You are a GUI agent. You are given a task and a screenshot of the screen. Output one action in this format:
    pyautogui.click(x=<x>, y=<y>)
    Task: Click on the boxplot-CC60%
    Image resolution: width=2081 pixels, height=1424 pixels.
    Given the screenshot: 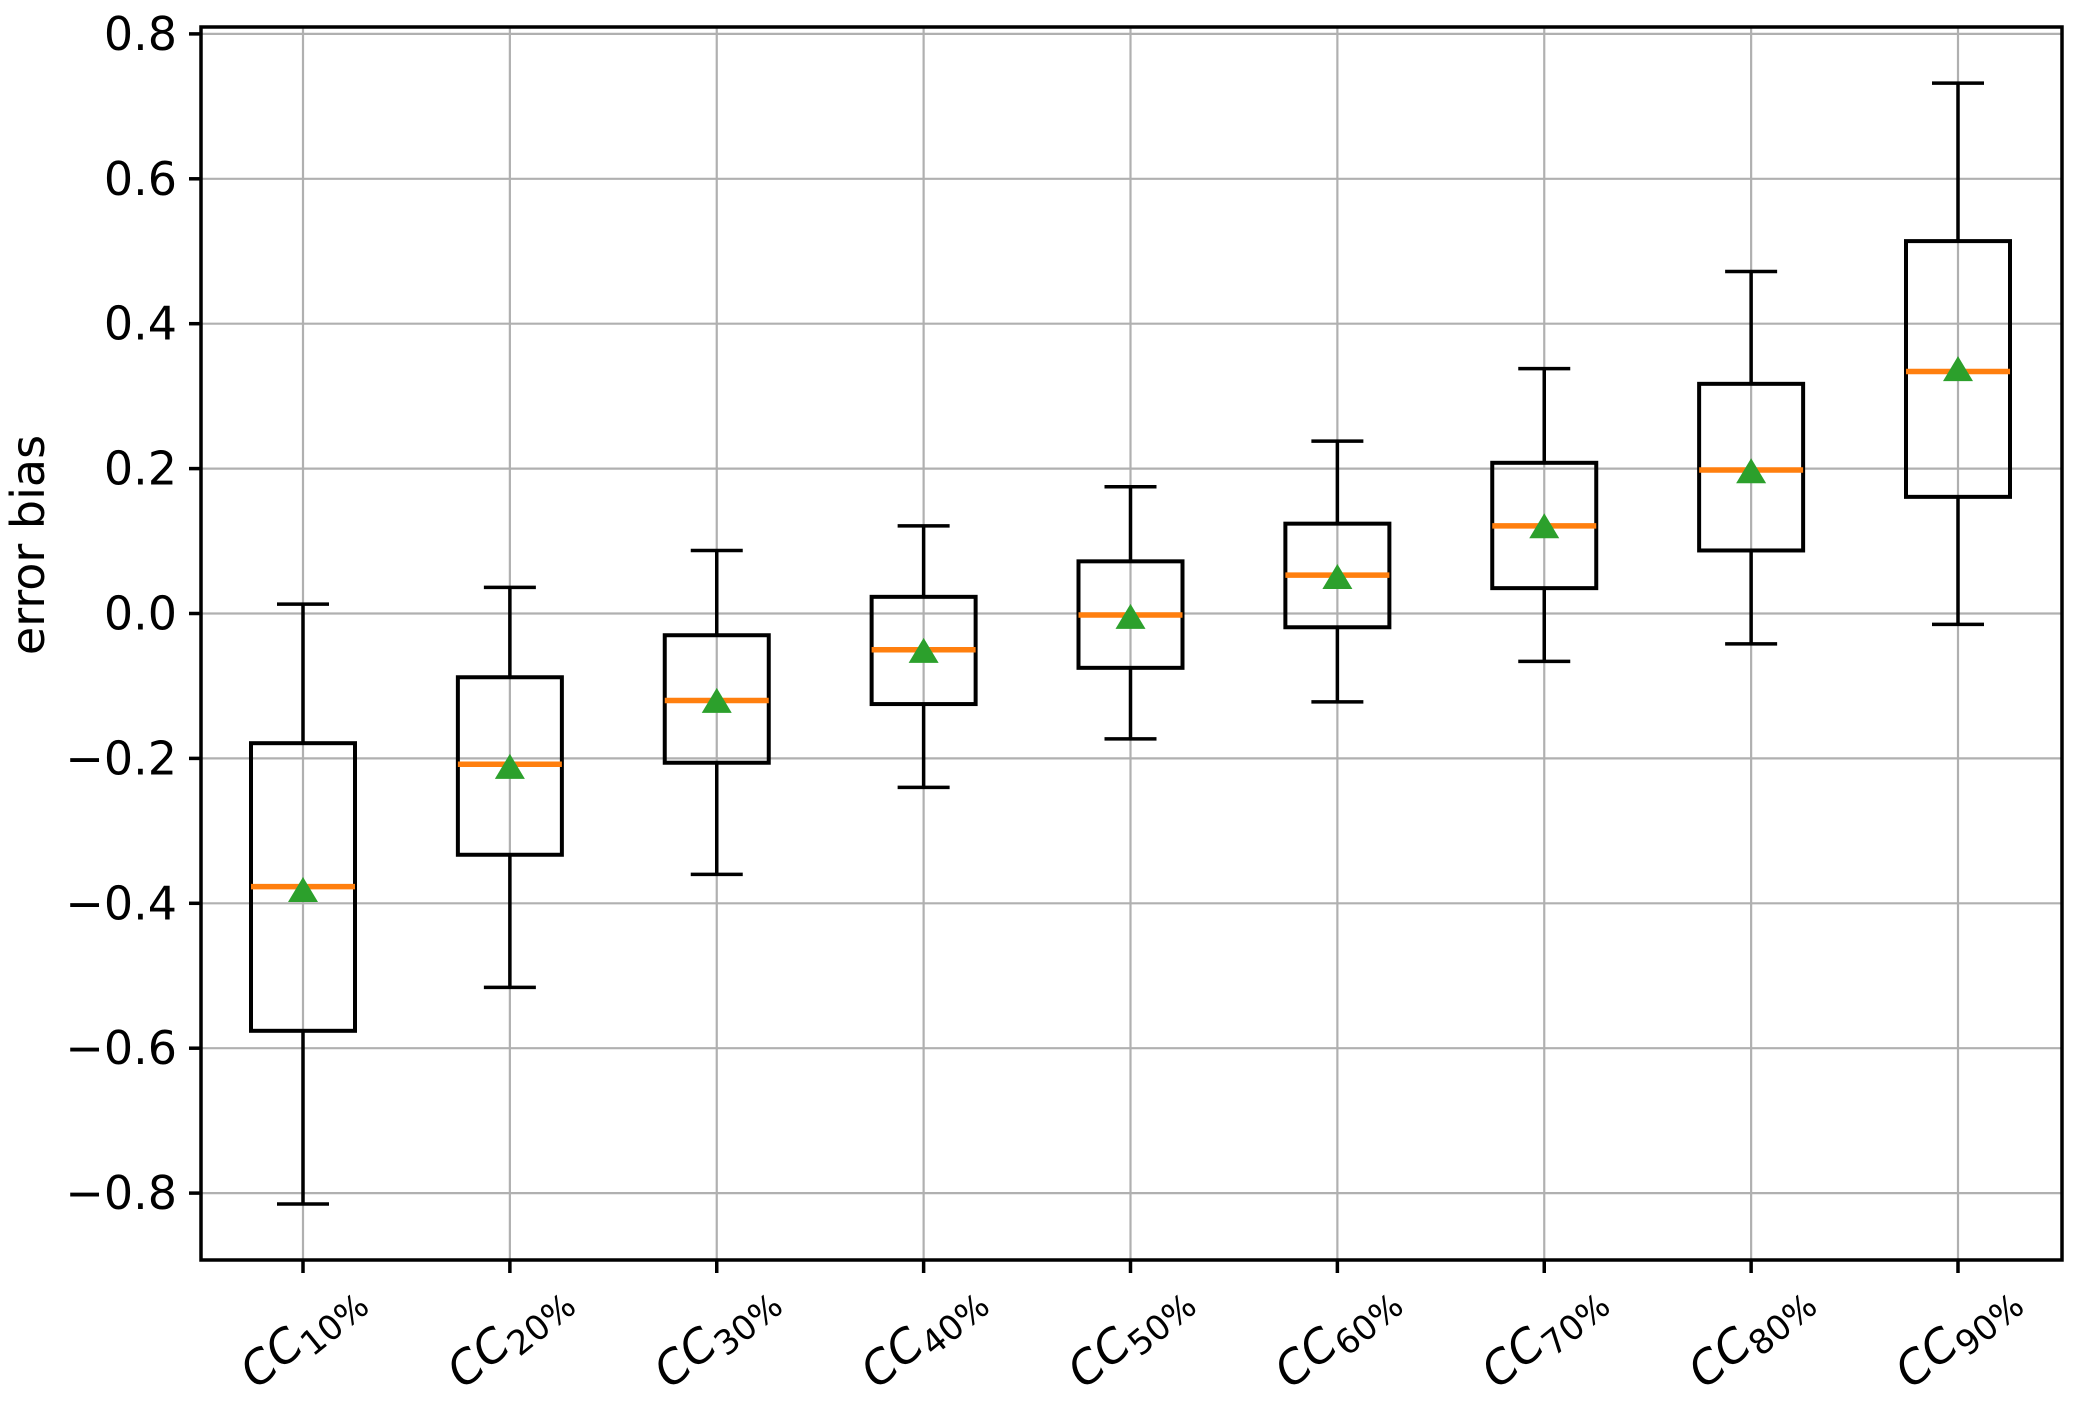 What is the action you would take?
    pyautogui.click(x=1337, y=571)
    